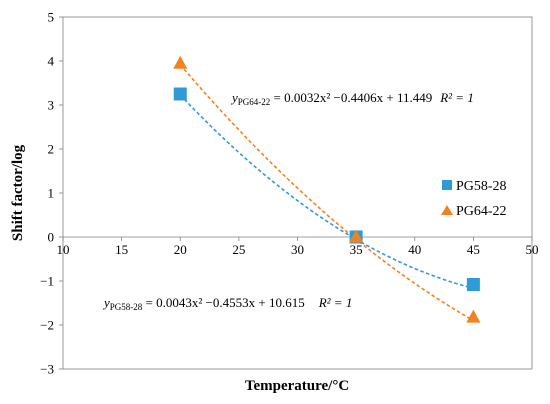 This screenshot has width=550, height=404. Describe the element at coordinates (481, 211) in the screenshot. I see `legend-label-pg64-22: PG64-22` at that location.